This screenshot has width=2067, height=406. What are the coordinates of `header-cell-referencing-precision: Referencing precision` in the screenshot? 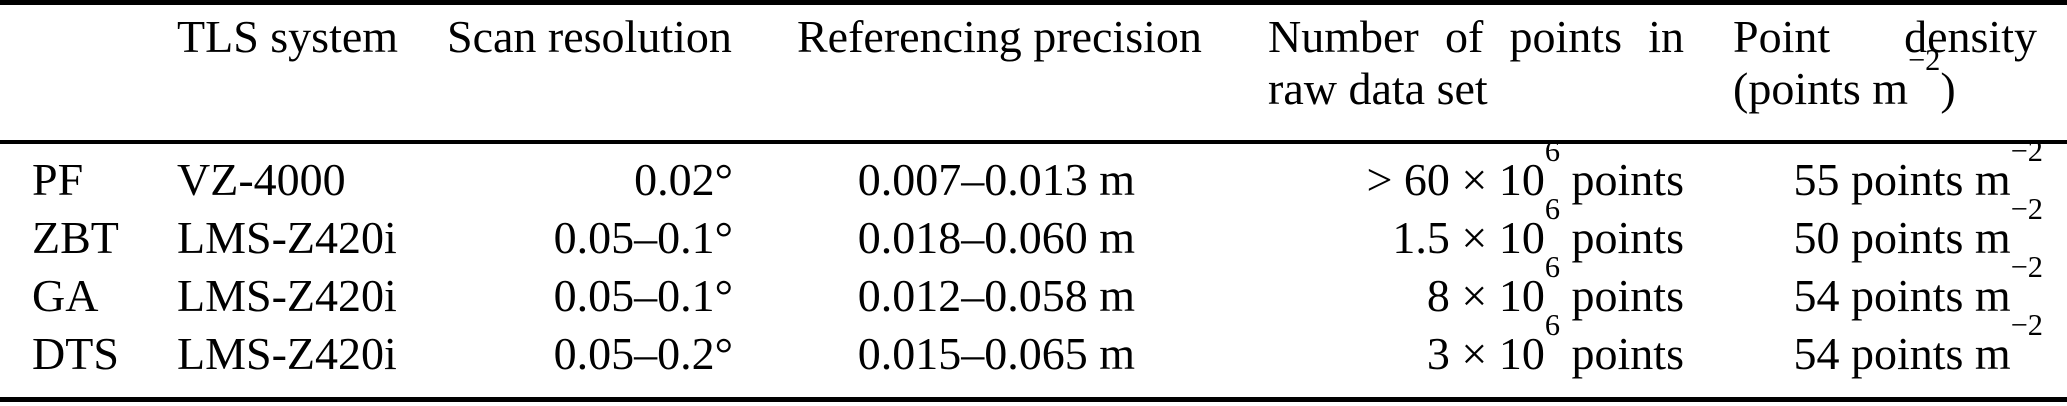 It's located at (999, 36).